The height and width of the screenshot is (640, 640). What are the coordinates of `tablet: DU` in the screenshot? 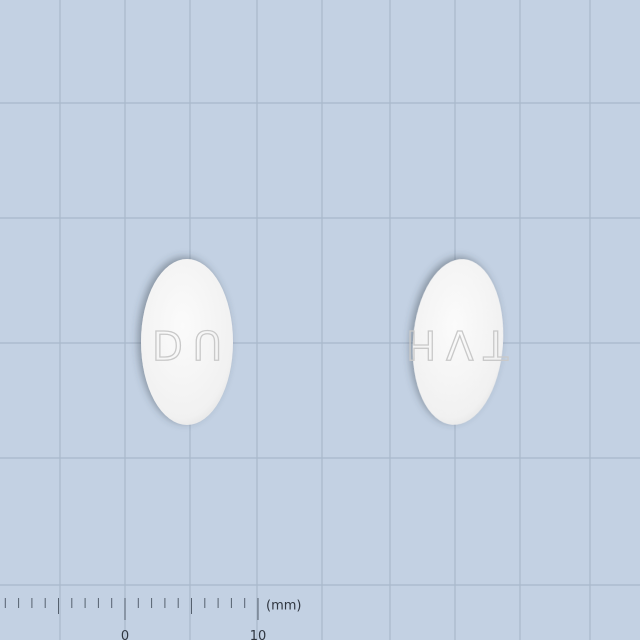 It's located at (187, 342).